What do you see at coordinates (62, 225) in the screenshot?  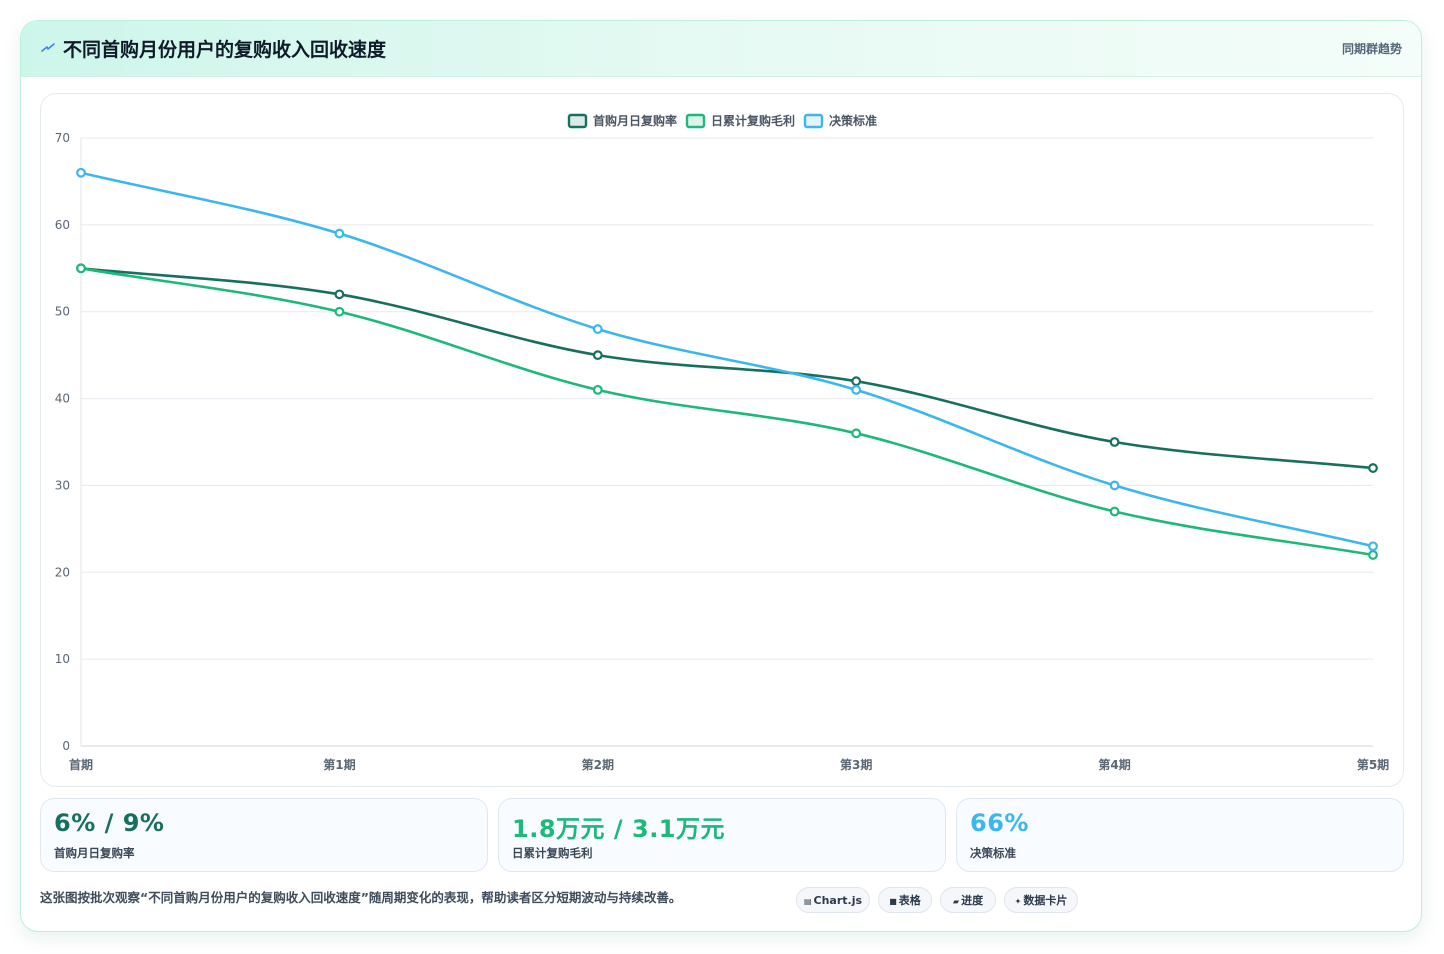 I see `y-tick-label: 60` at bounding box center [62, 225].